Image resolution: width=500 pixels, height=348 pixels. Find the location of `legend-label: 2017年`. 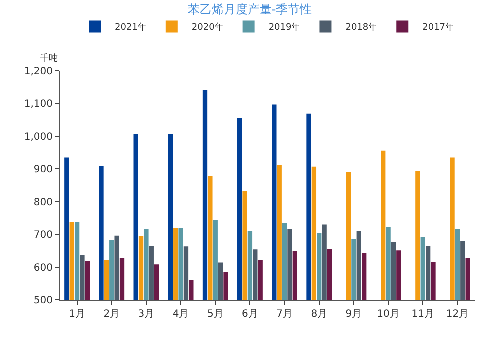

legend-label: 2017年 is located at coordinates (438, 28).